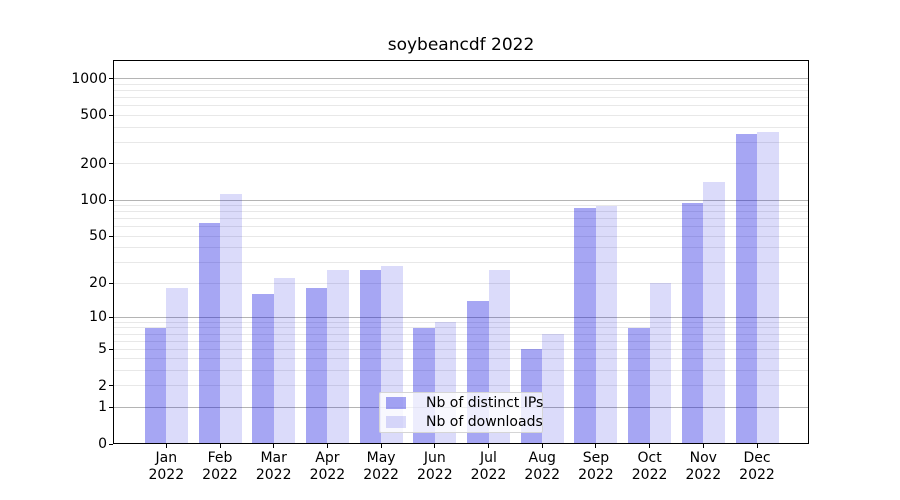 The image size is (900, 500). What do you see at coordinates (542, 458) in the screenshot?
I see `x-tick-label-line: Aug` at bounding box center [542, 458].